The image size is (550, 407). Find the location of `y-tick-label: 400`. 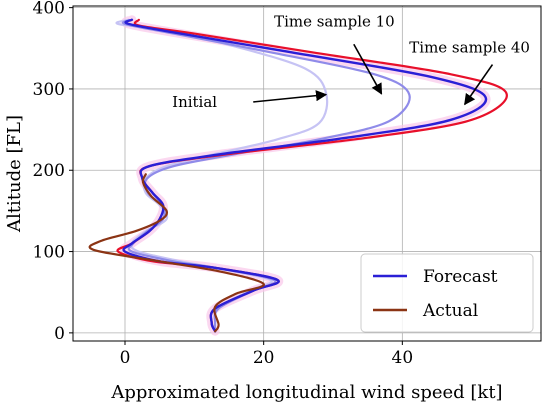

y-tick-label: 400 is located at coordinates (49, 9).